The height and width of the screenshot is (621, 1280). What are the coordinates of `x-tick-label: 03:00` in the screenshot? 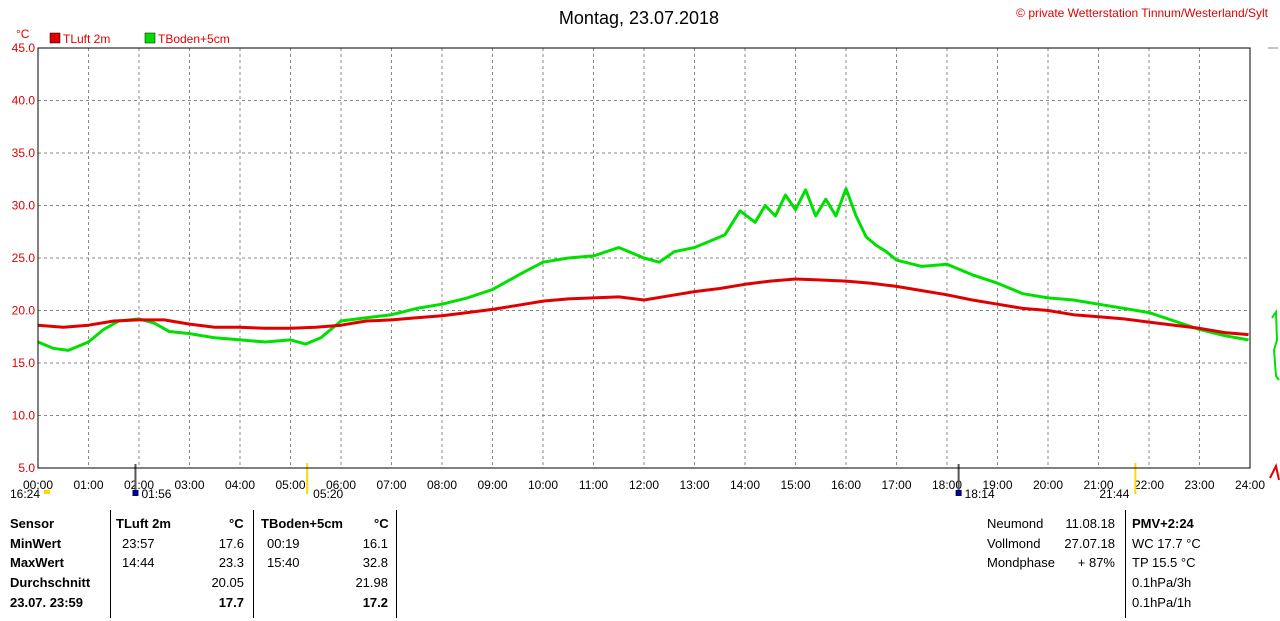 It's located at (189, 485).